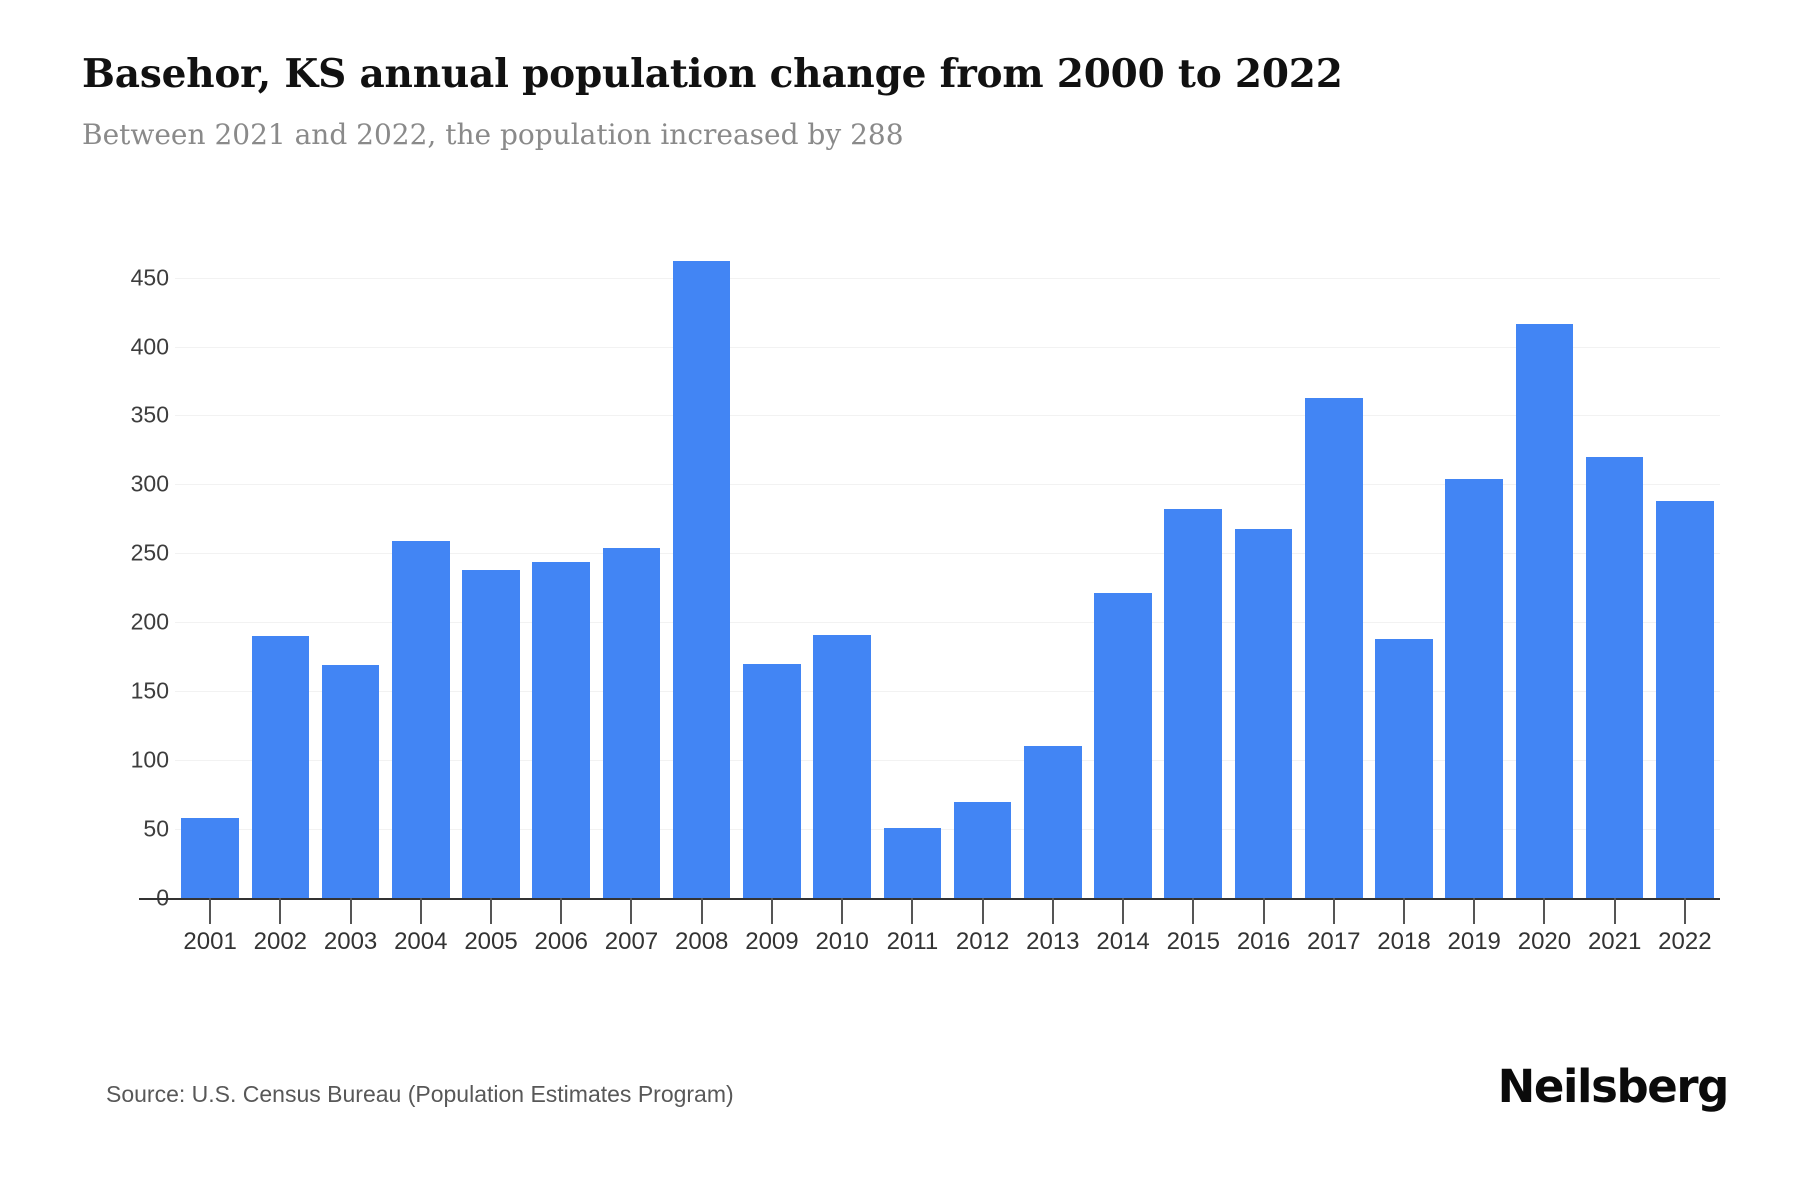 The height and width of the screenshot is (1200, 1800). Describe the element at coordinates (772, 780) in the screenshot. I see `bar-2009` at that location.